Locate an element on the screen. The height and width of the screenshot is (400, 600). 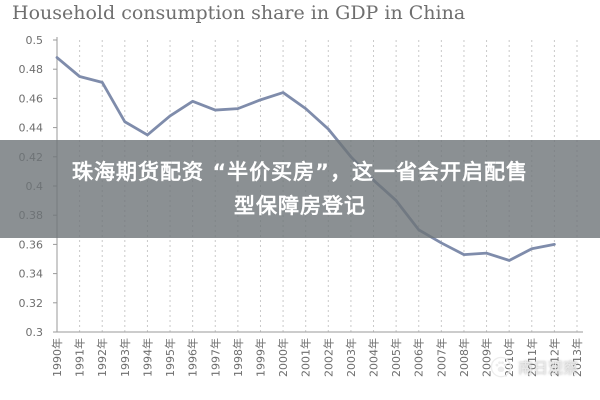
headline-line-2: 型保障房登记 is located at coordinates (300, 206).